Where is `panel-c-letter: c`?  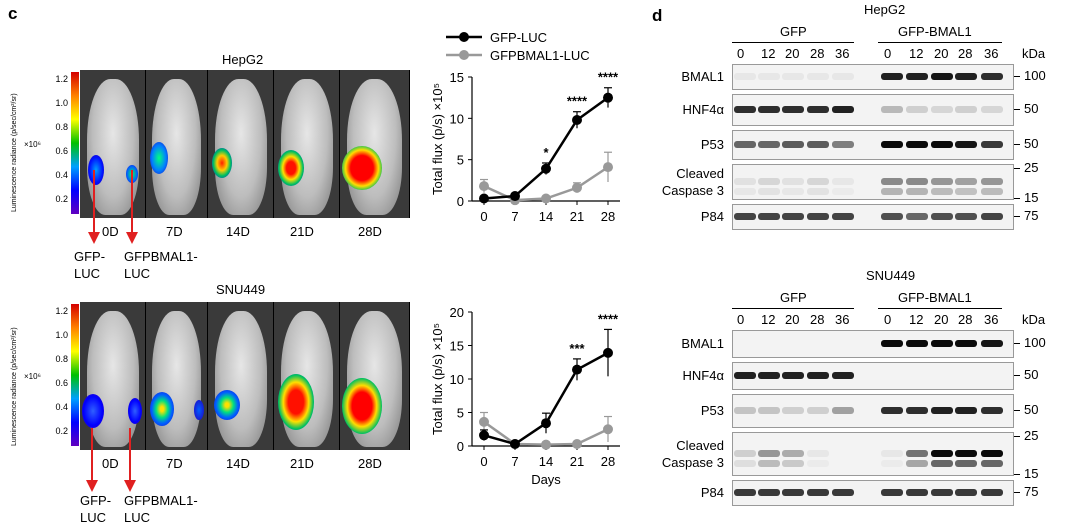 panel-c-letter: c is located at coordinates (13, 13).